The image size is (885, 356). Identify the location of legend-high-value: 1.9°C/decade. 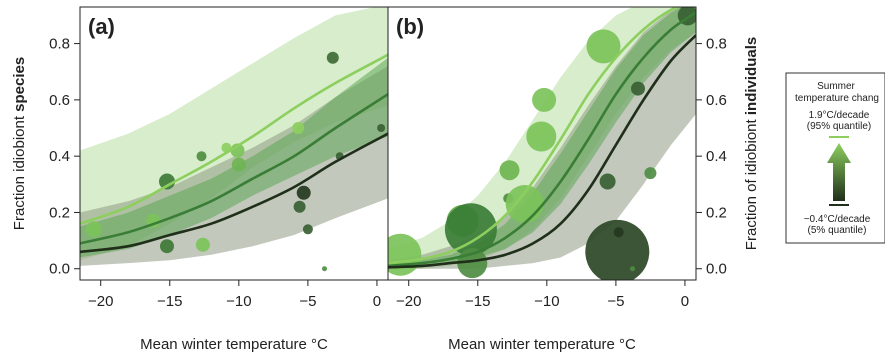
(839, 115).